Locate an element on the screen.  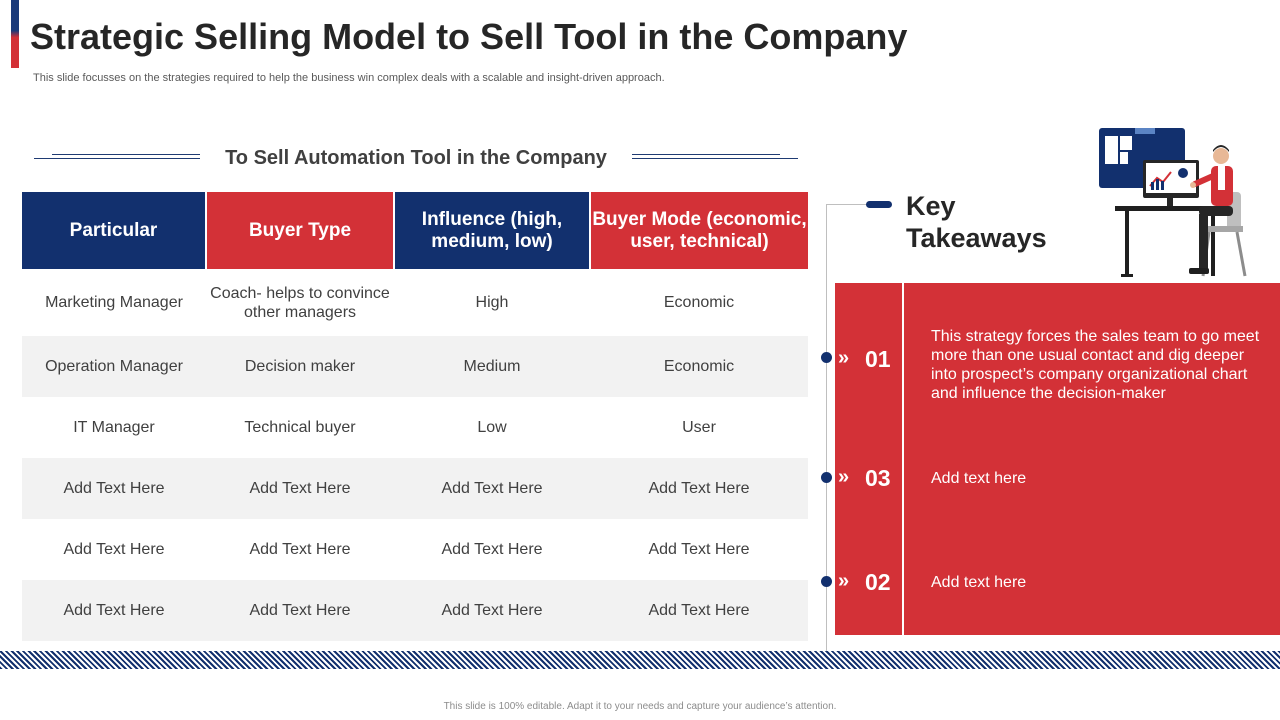
table-cell: Coach- helps to convince other managers is located at coordinates (300, 302).